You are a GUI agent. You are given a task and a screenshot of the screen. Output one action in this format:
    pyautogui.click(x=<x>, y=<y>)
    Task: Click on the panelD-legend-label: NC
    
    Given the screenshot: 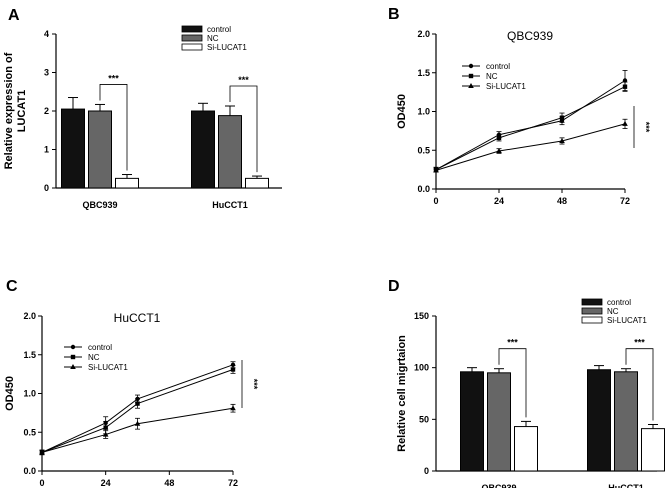 What is the action you would take?
    pyautogui.click(x=613, y=311)
    